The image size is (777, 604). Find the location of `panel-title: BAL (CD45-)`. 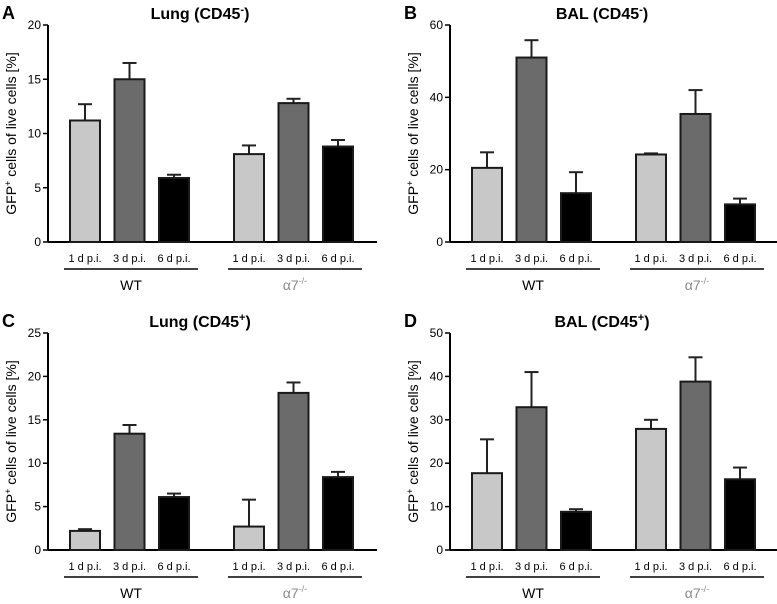

panel-title: BAL (CD45-) is located at coordinates (602, 13).